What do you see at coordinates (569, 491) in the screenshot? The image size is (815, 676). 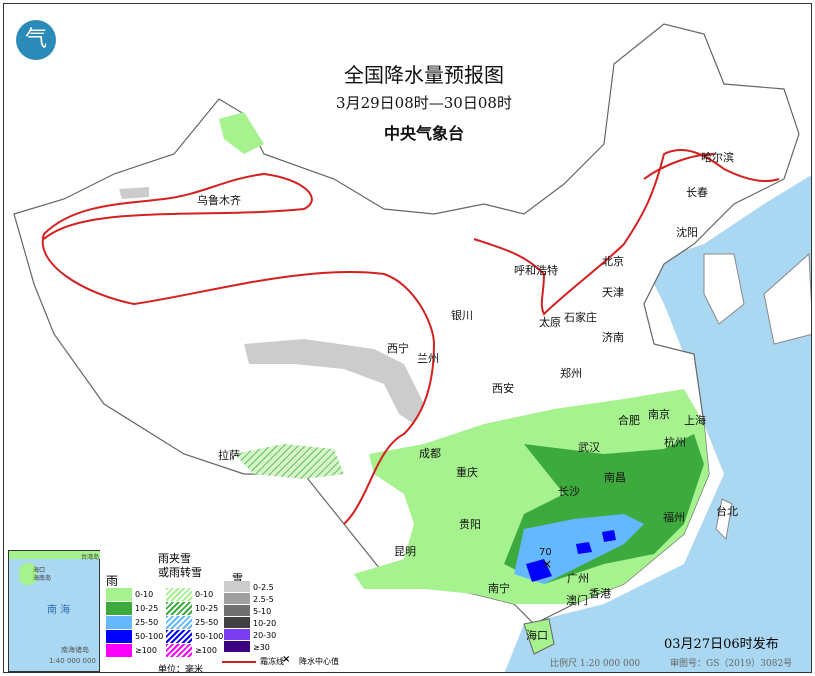 I see `city-label: 长沙` at bounding box center [569, 491].